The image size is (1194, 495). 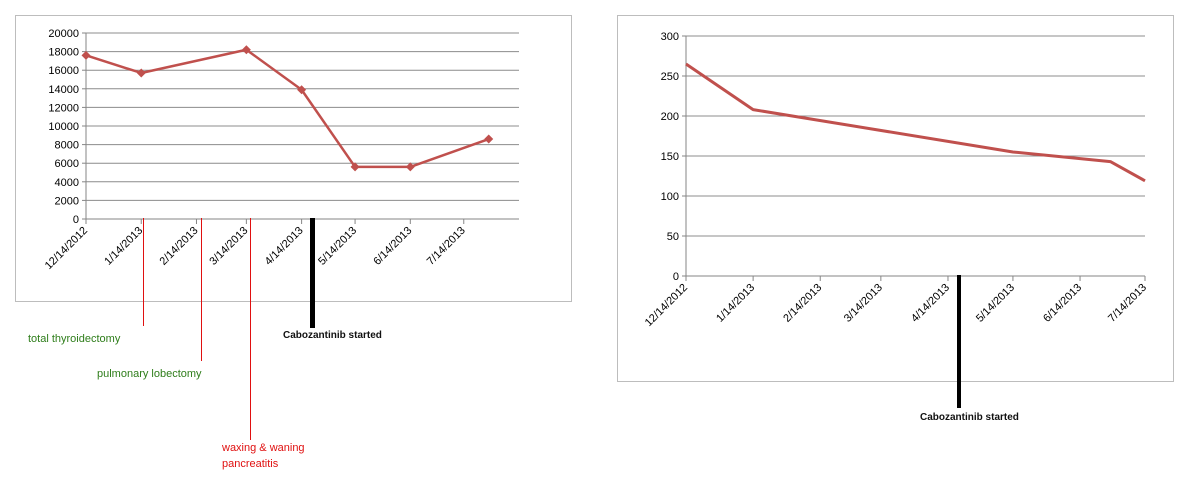 What do you see at coordinates (673, 237) in the screenshot?
I see `y-tick-label: 50` at bounding box center [673, 237].